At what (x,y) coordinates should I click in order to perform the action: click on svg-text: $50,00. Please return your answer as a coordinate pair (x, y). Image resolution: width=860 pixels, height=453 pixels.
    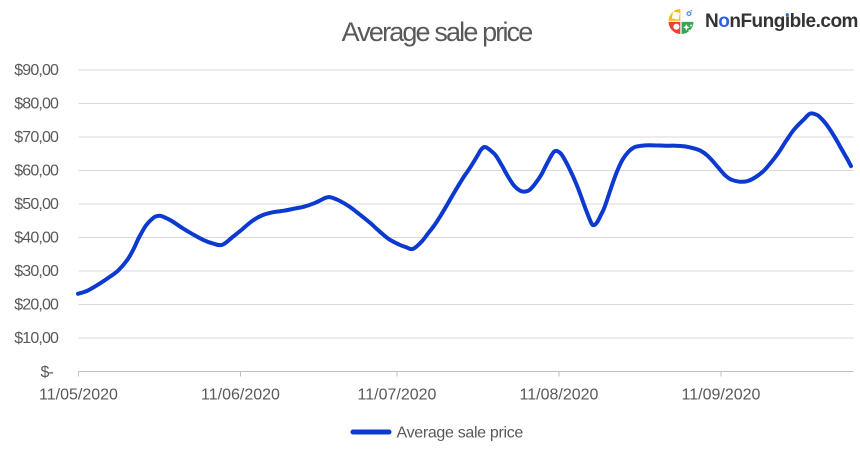
    Looking at the image, I should click on (36, 204).